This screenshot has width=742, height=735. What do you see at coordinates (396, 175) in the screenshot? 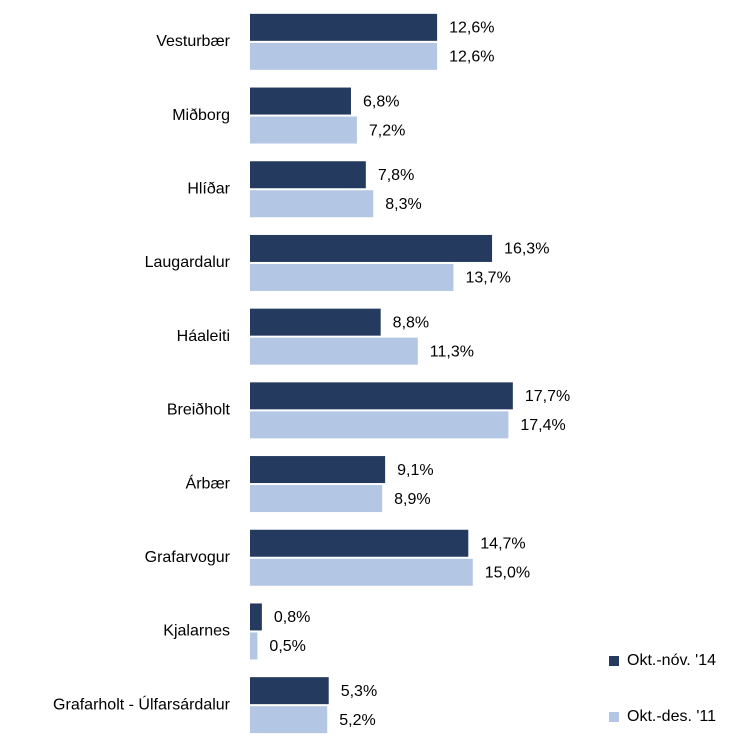
I see `value-label: 7,8%` at bounding box center [396, 175].